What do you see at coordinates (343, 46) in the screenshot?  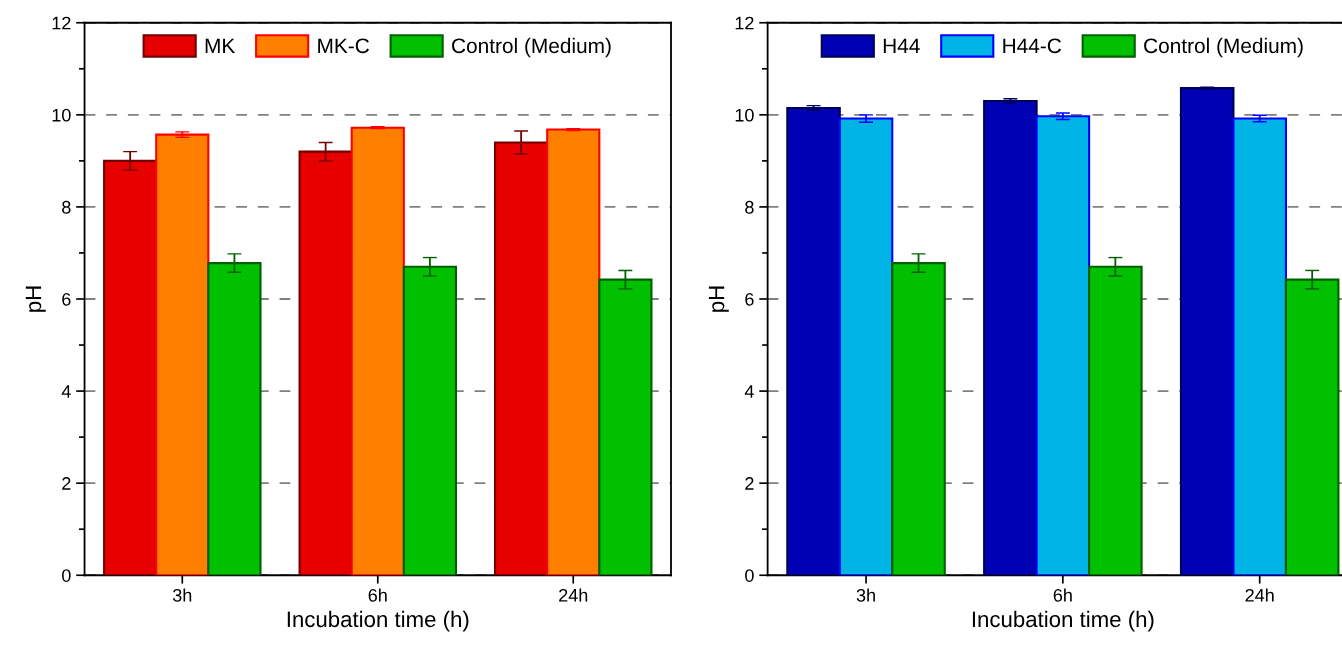 I see `legend-label: MK-C` at bounding box center [343, 46].